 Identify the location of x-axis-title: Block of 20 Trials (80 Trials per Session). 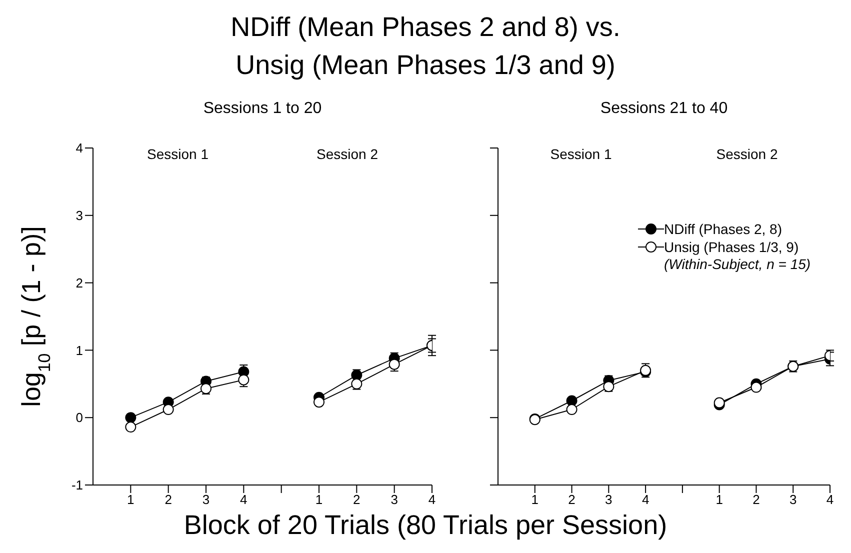
(425, 525).